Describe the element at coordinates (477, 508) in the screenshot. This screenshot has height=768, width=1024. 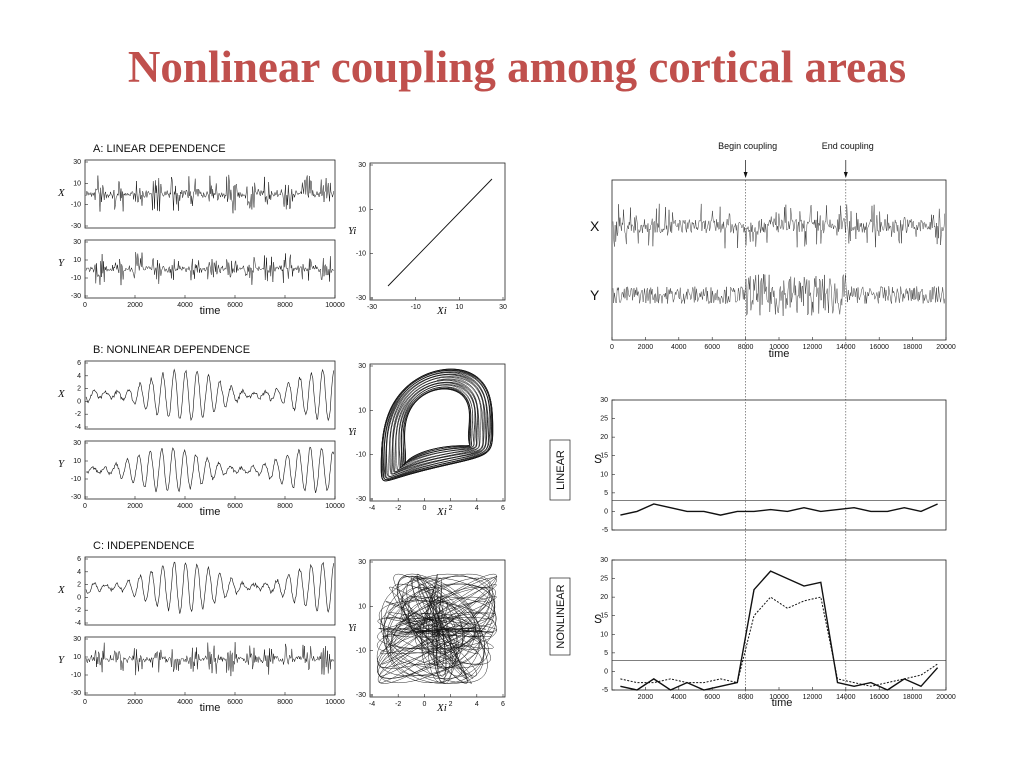
I see `x-tick-label: 4` at that location.